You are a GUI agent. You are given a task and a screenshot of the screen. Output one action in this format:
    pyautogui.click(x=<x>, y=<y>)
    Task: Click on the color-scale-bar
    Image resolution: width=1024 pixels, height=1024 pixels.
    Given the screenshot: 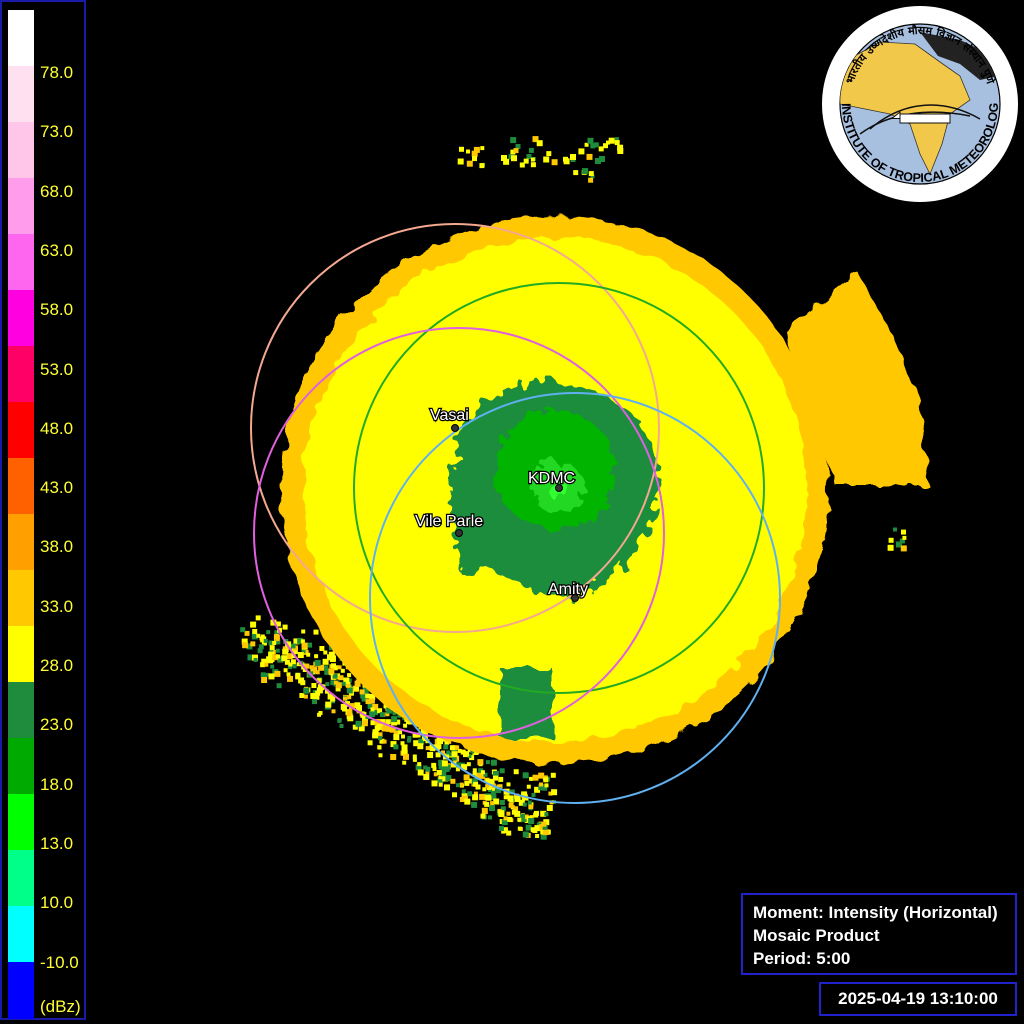 What is the action you would take?
    pyautogui.click(x=21, y=514)
    